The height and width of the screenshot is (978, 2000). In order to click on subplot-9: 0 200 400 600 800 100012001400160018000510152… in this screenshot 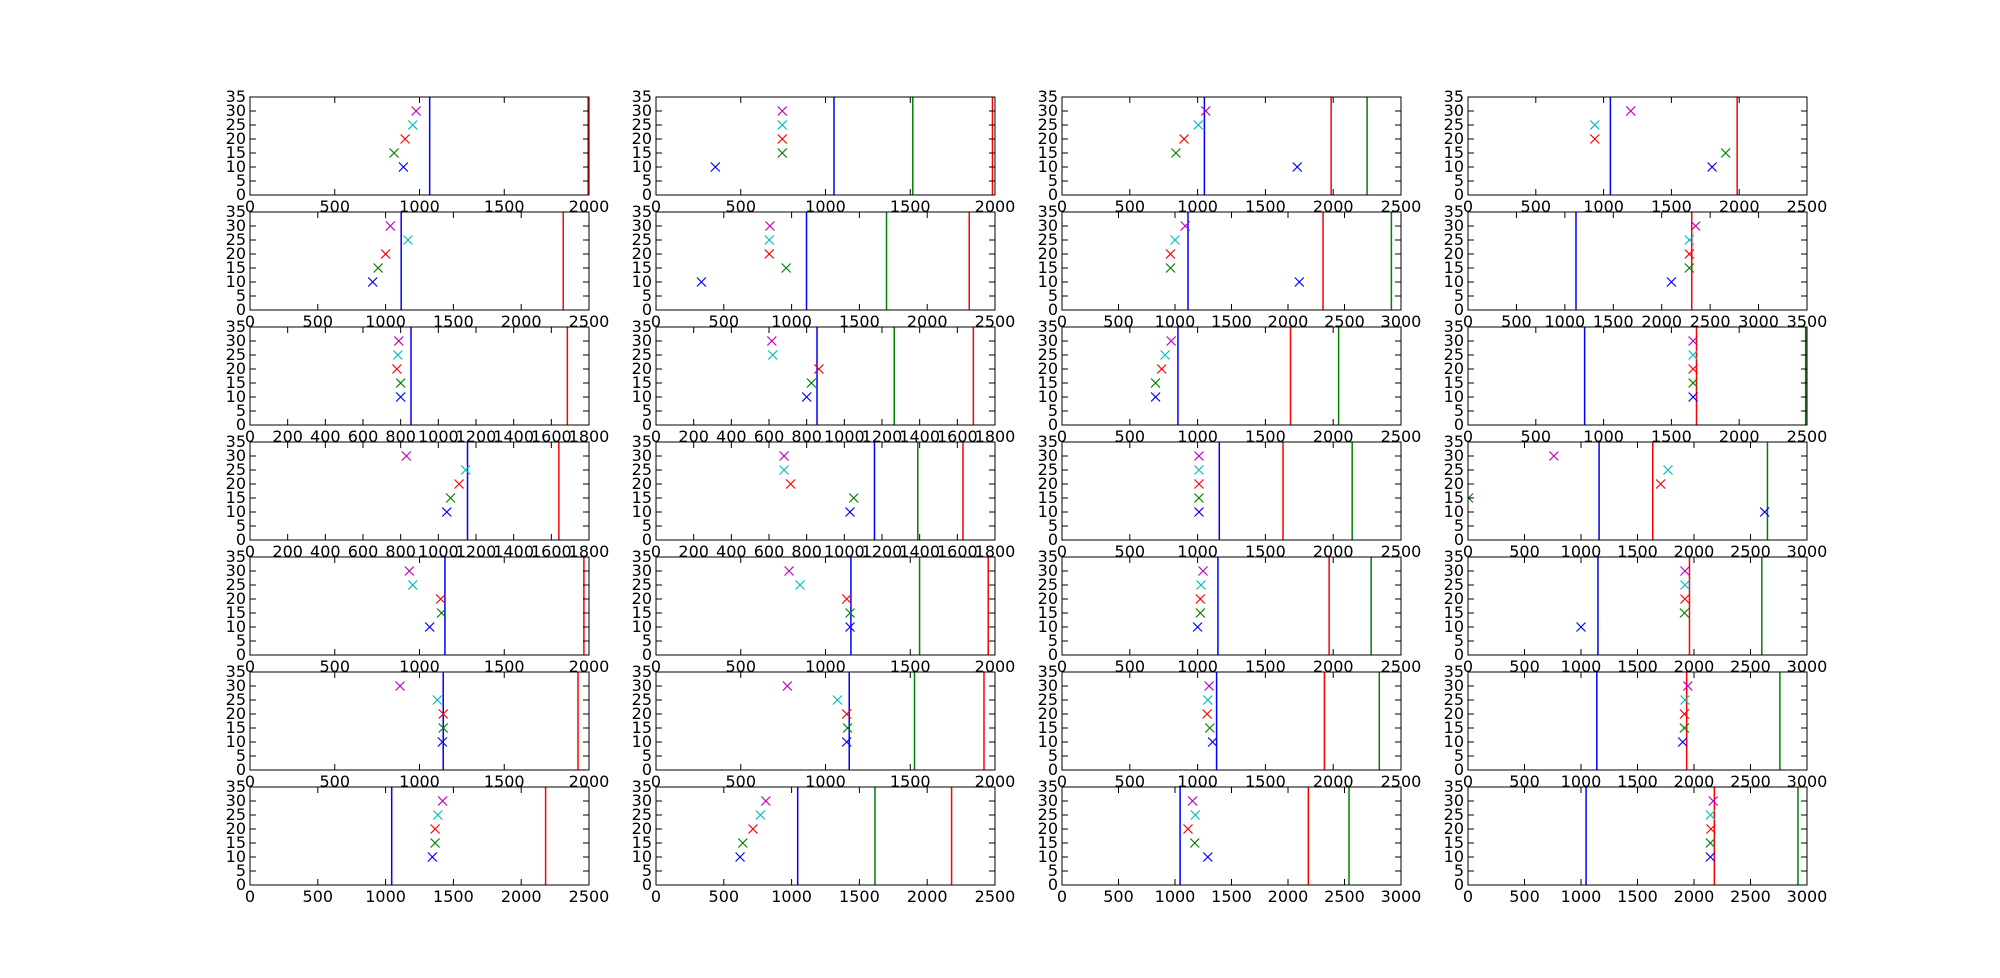, I will do `click(418, 381)`.